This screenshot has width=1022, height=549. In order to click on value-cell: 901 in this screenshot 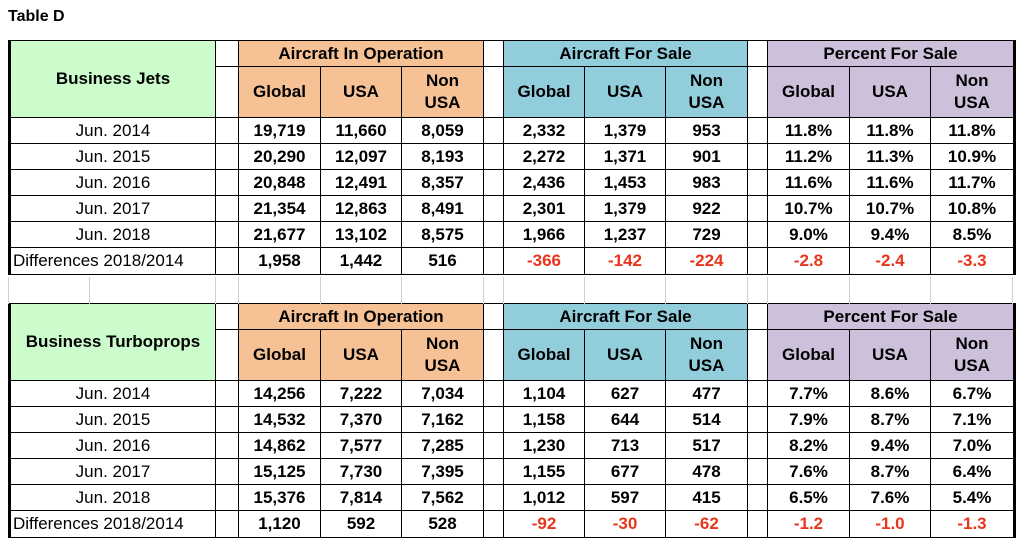, I will do `click(706, 156)`.